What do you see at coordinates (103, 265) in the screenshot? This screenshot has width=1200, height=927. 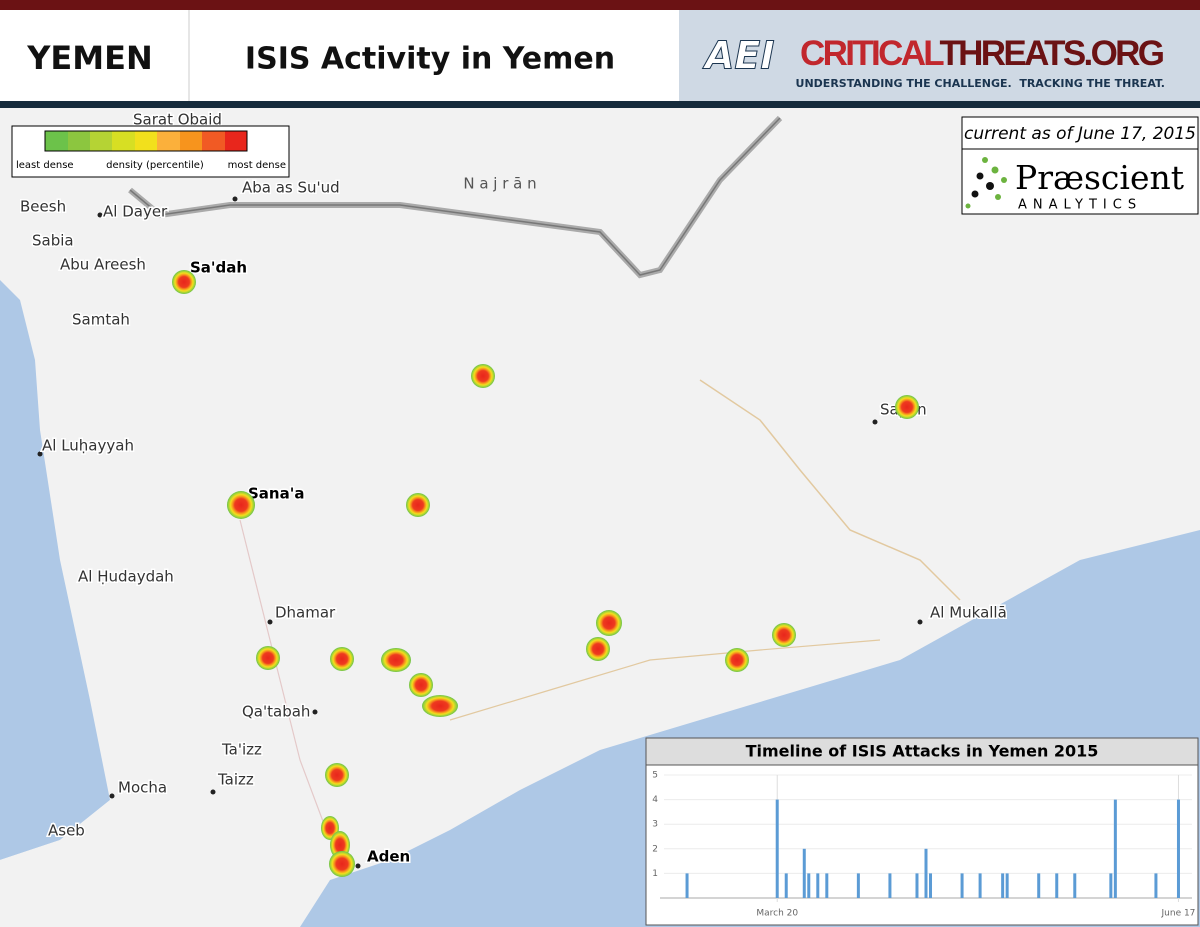 I see `place-label: Abu Areesh` at bounding box center [103, 265].